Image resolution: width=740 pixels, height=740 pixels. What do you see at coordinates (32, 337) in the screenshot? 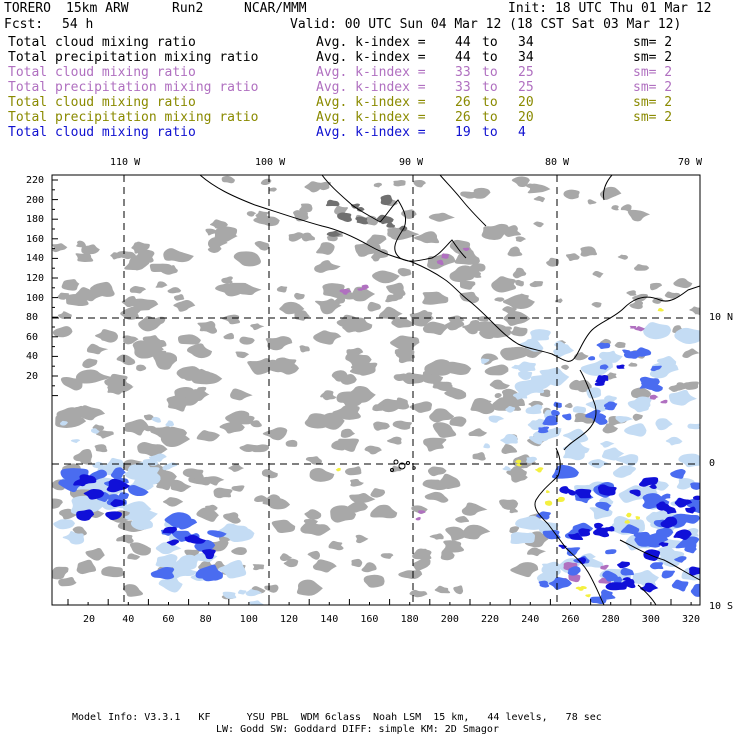
I see `y-tick-label: 60` at bounding box center [32, 337].